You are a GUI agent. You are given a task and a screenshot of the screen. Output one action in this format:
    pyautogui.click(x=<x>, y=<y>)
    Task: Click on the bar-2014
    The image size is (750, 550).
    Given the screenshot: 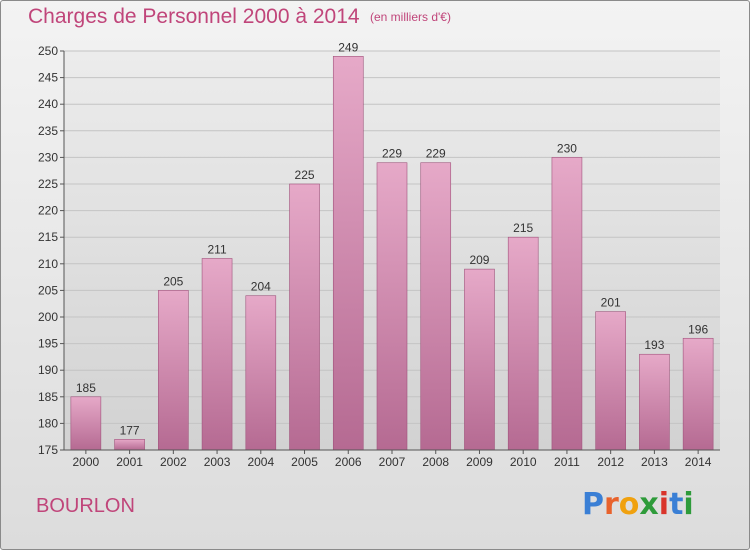 What is the action you would take?
    pyautogui.click(x=698, y=394)
    